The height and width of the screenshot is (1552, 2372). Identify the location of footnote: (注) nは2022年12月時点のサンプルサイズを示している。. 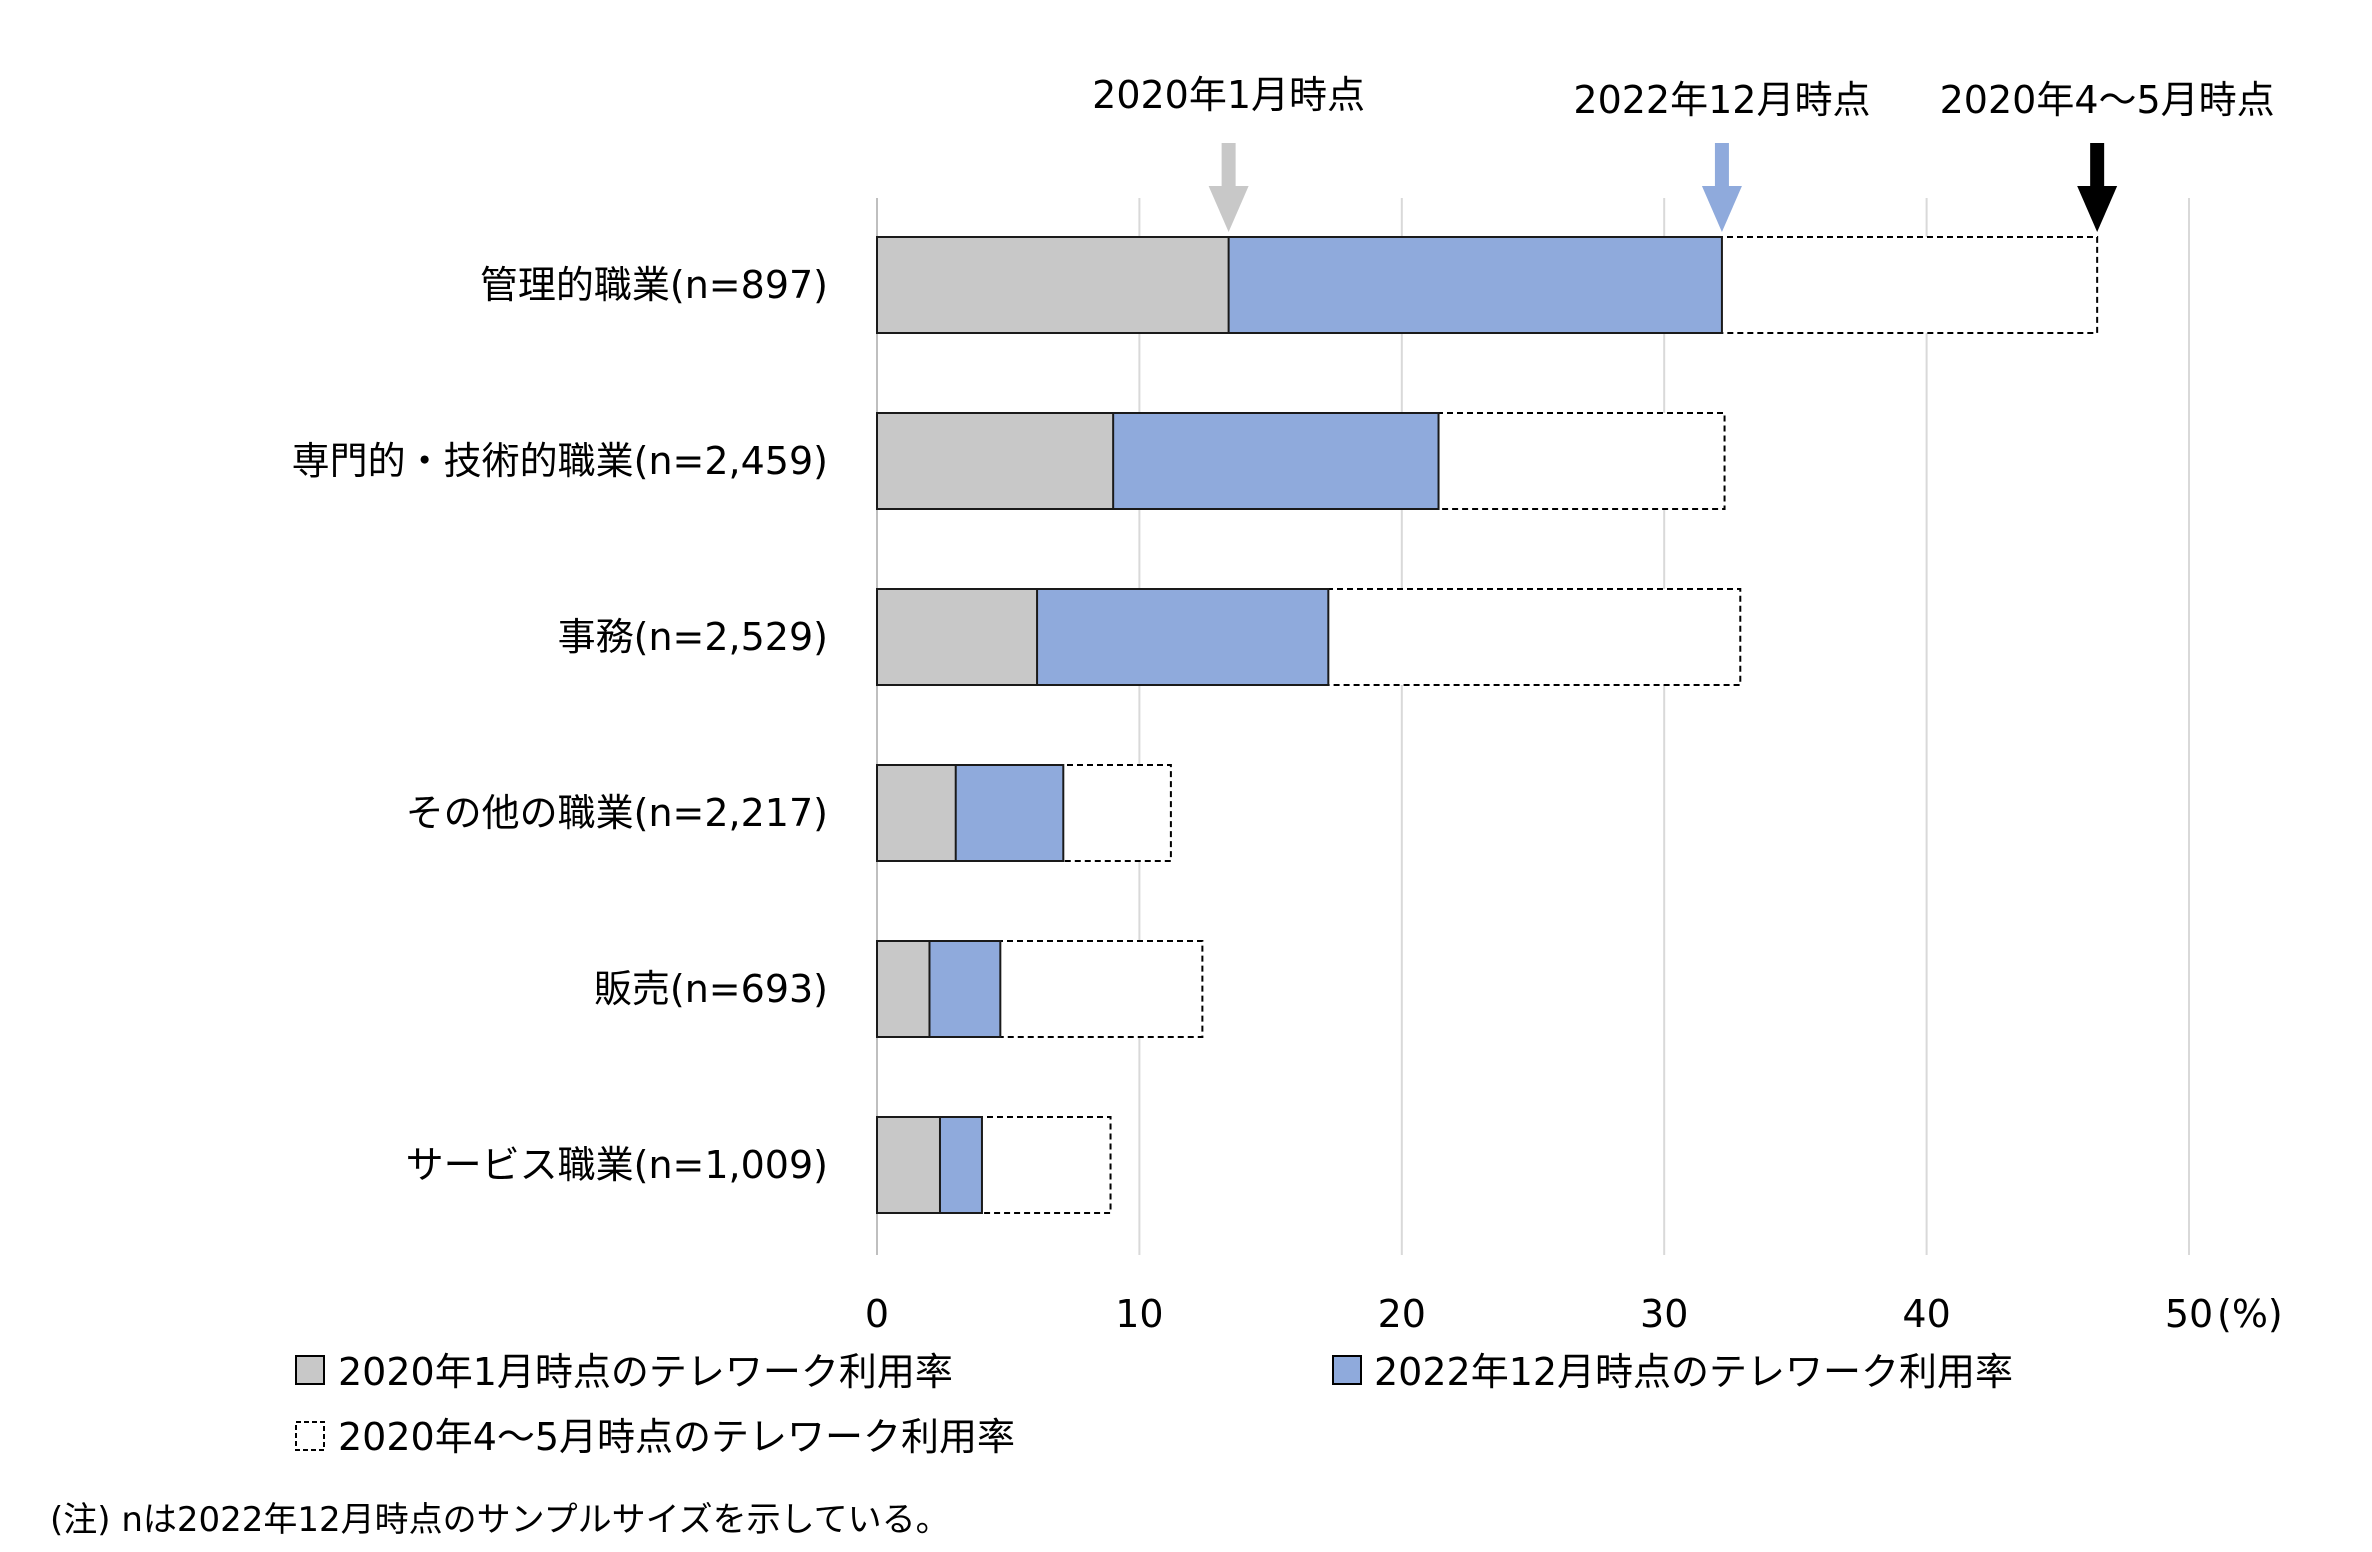
(500, 1520).